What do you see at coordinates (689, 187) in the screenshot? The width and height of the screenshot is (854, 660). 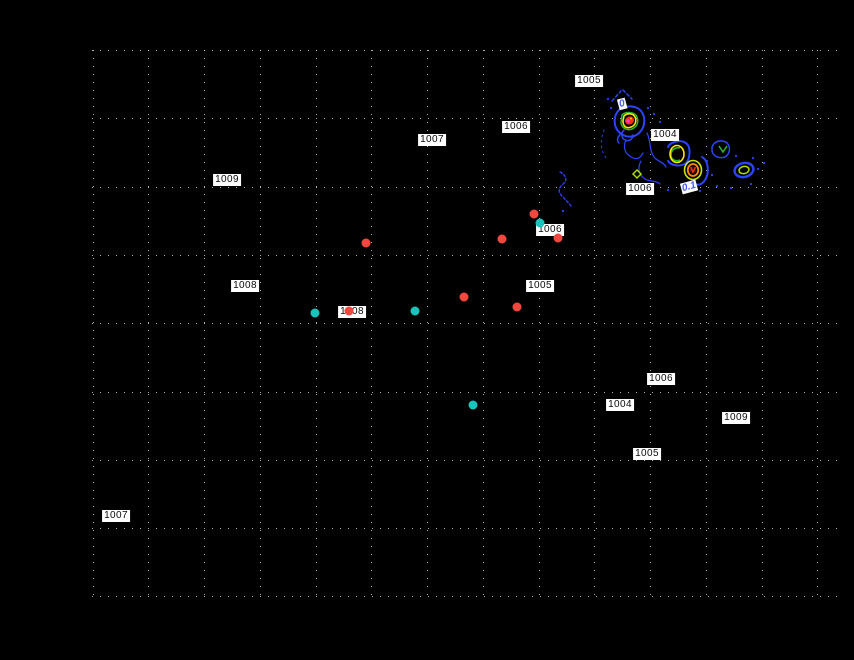 I see `precip-annotation: 0.1` at bounding box center [689, 187].